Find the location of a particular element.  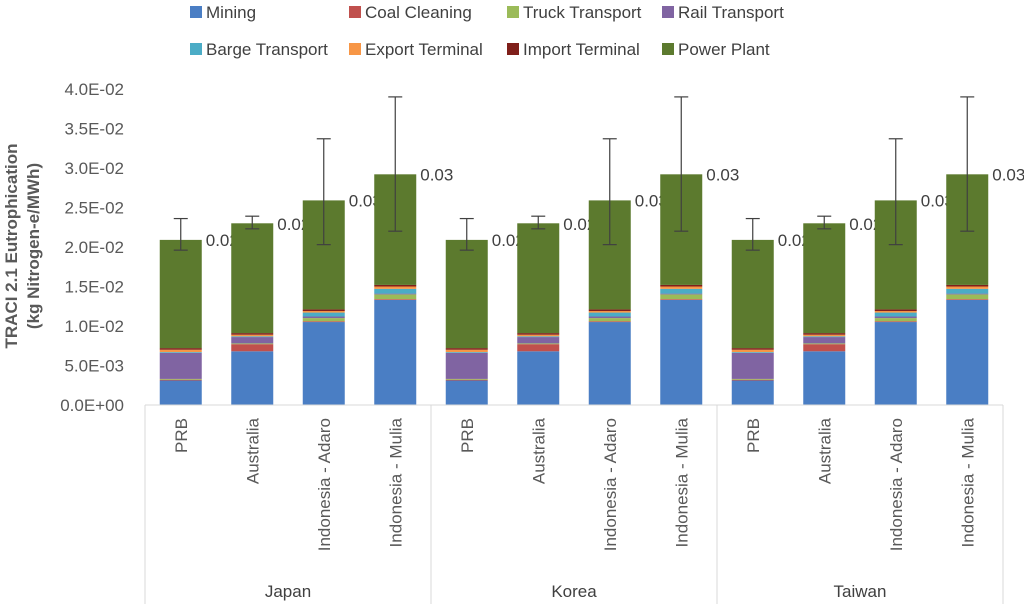

y-tick-label: 1.5E-02 is located at coordinates (94, 287).